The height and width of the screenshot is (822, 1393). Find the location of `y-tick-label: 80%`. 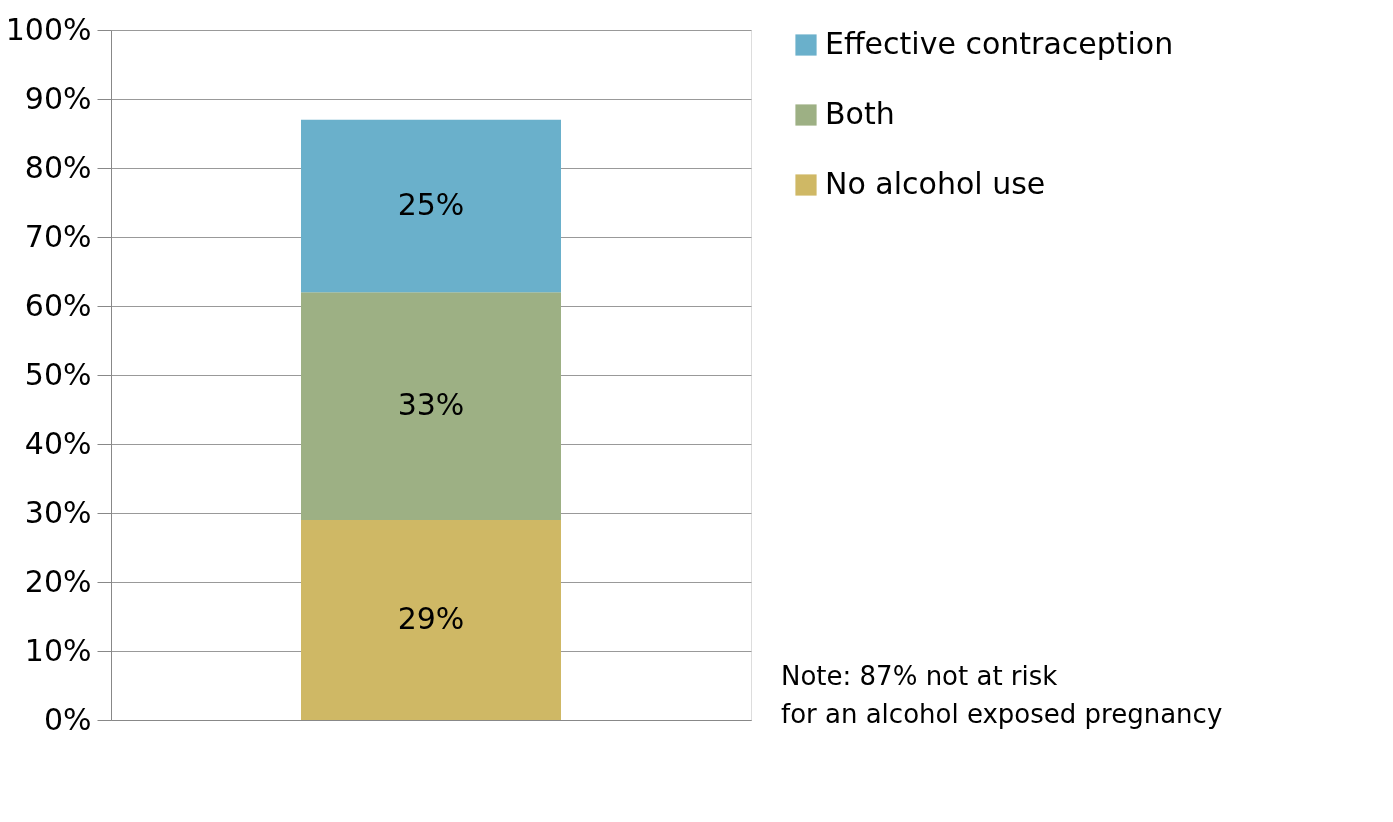

y-tick-label: 80% is located at coordinates (58, 167).